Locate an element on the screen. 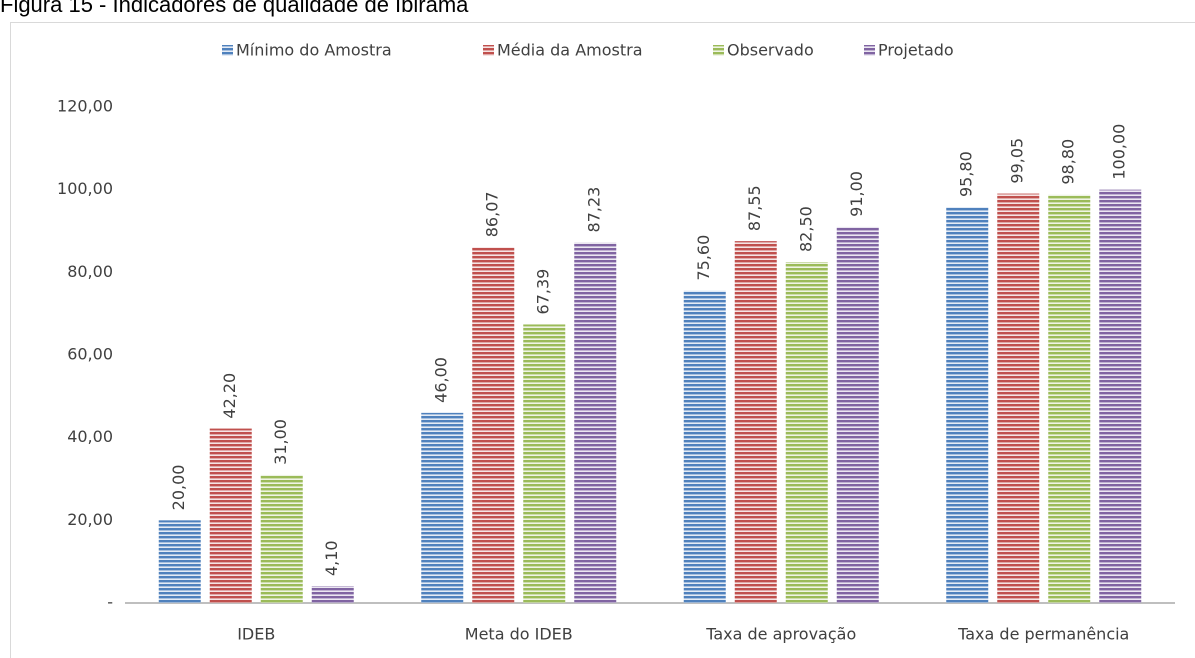 The image size is (1195, 658). data-label: 86,07 is located at coordinates (492, 214).